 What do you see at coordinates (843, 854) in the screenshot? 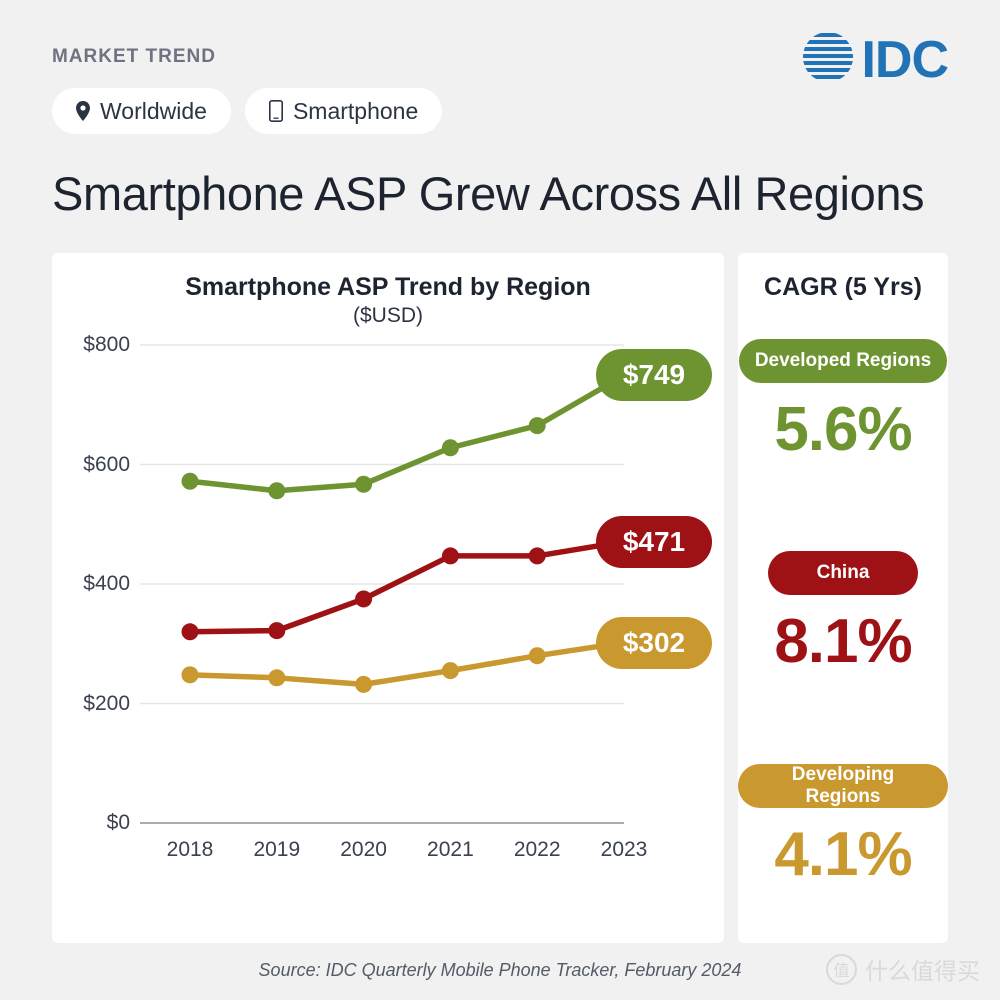
I see `cagr-value: 4.1%` at bounding box center [843, 854].